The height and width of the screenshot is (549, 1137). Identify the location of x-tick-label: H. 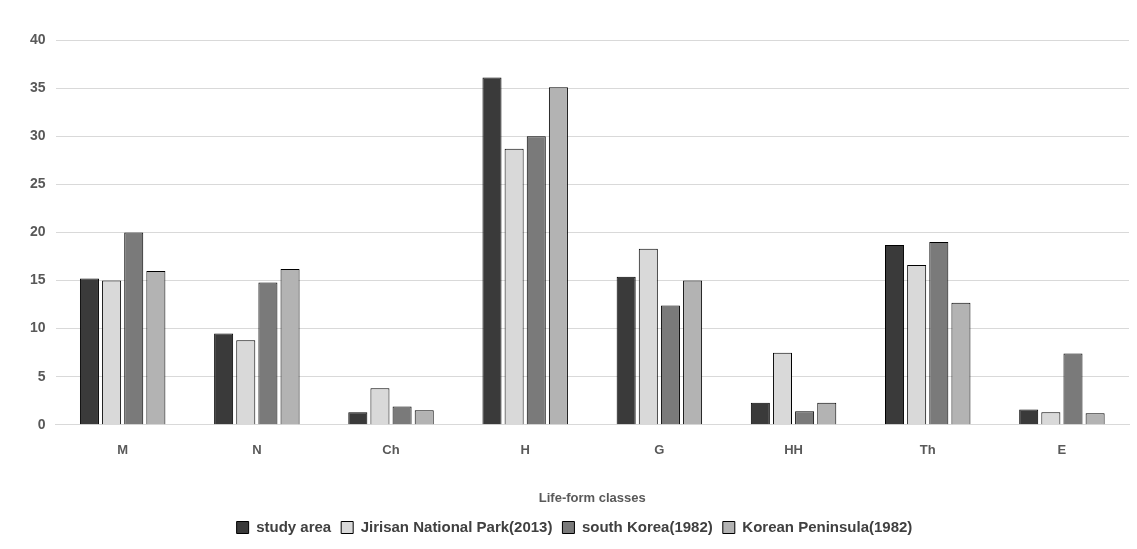
(525, 450).